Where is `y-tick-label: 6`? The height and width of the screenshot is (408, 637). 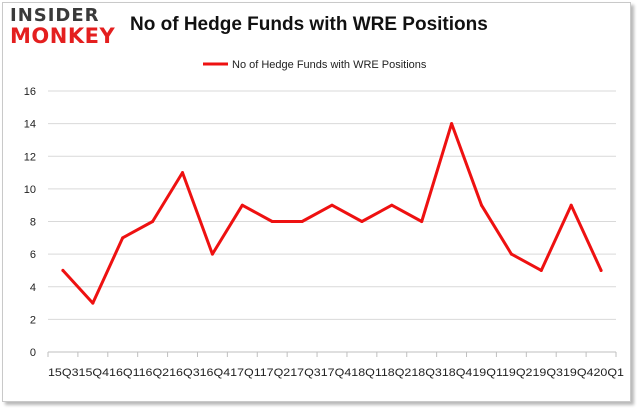
y-tick-label: 6 is located at coordinates (33, 255).